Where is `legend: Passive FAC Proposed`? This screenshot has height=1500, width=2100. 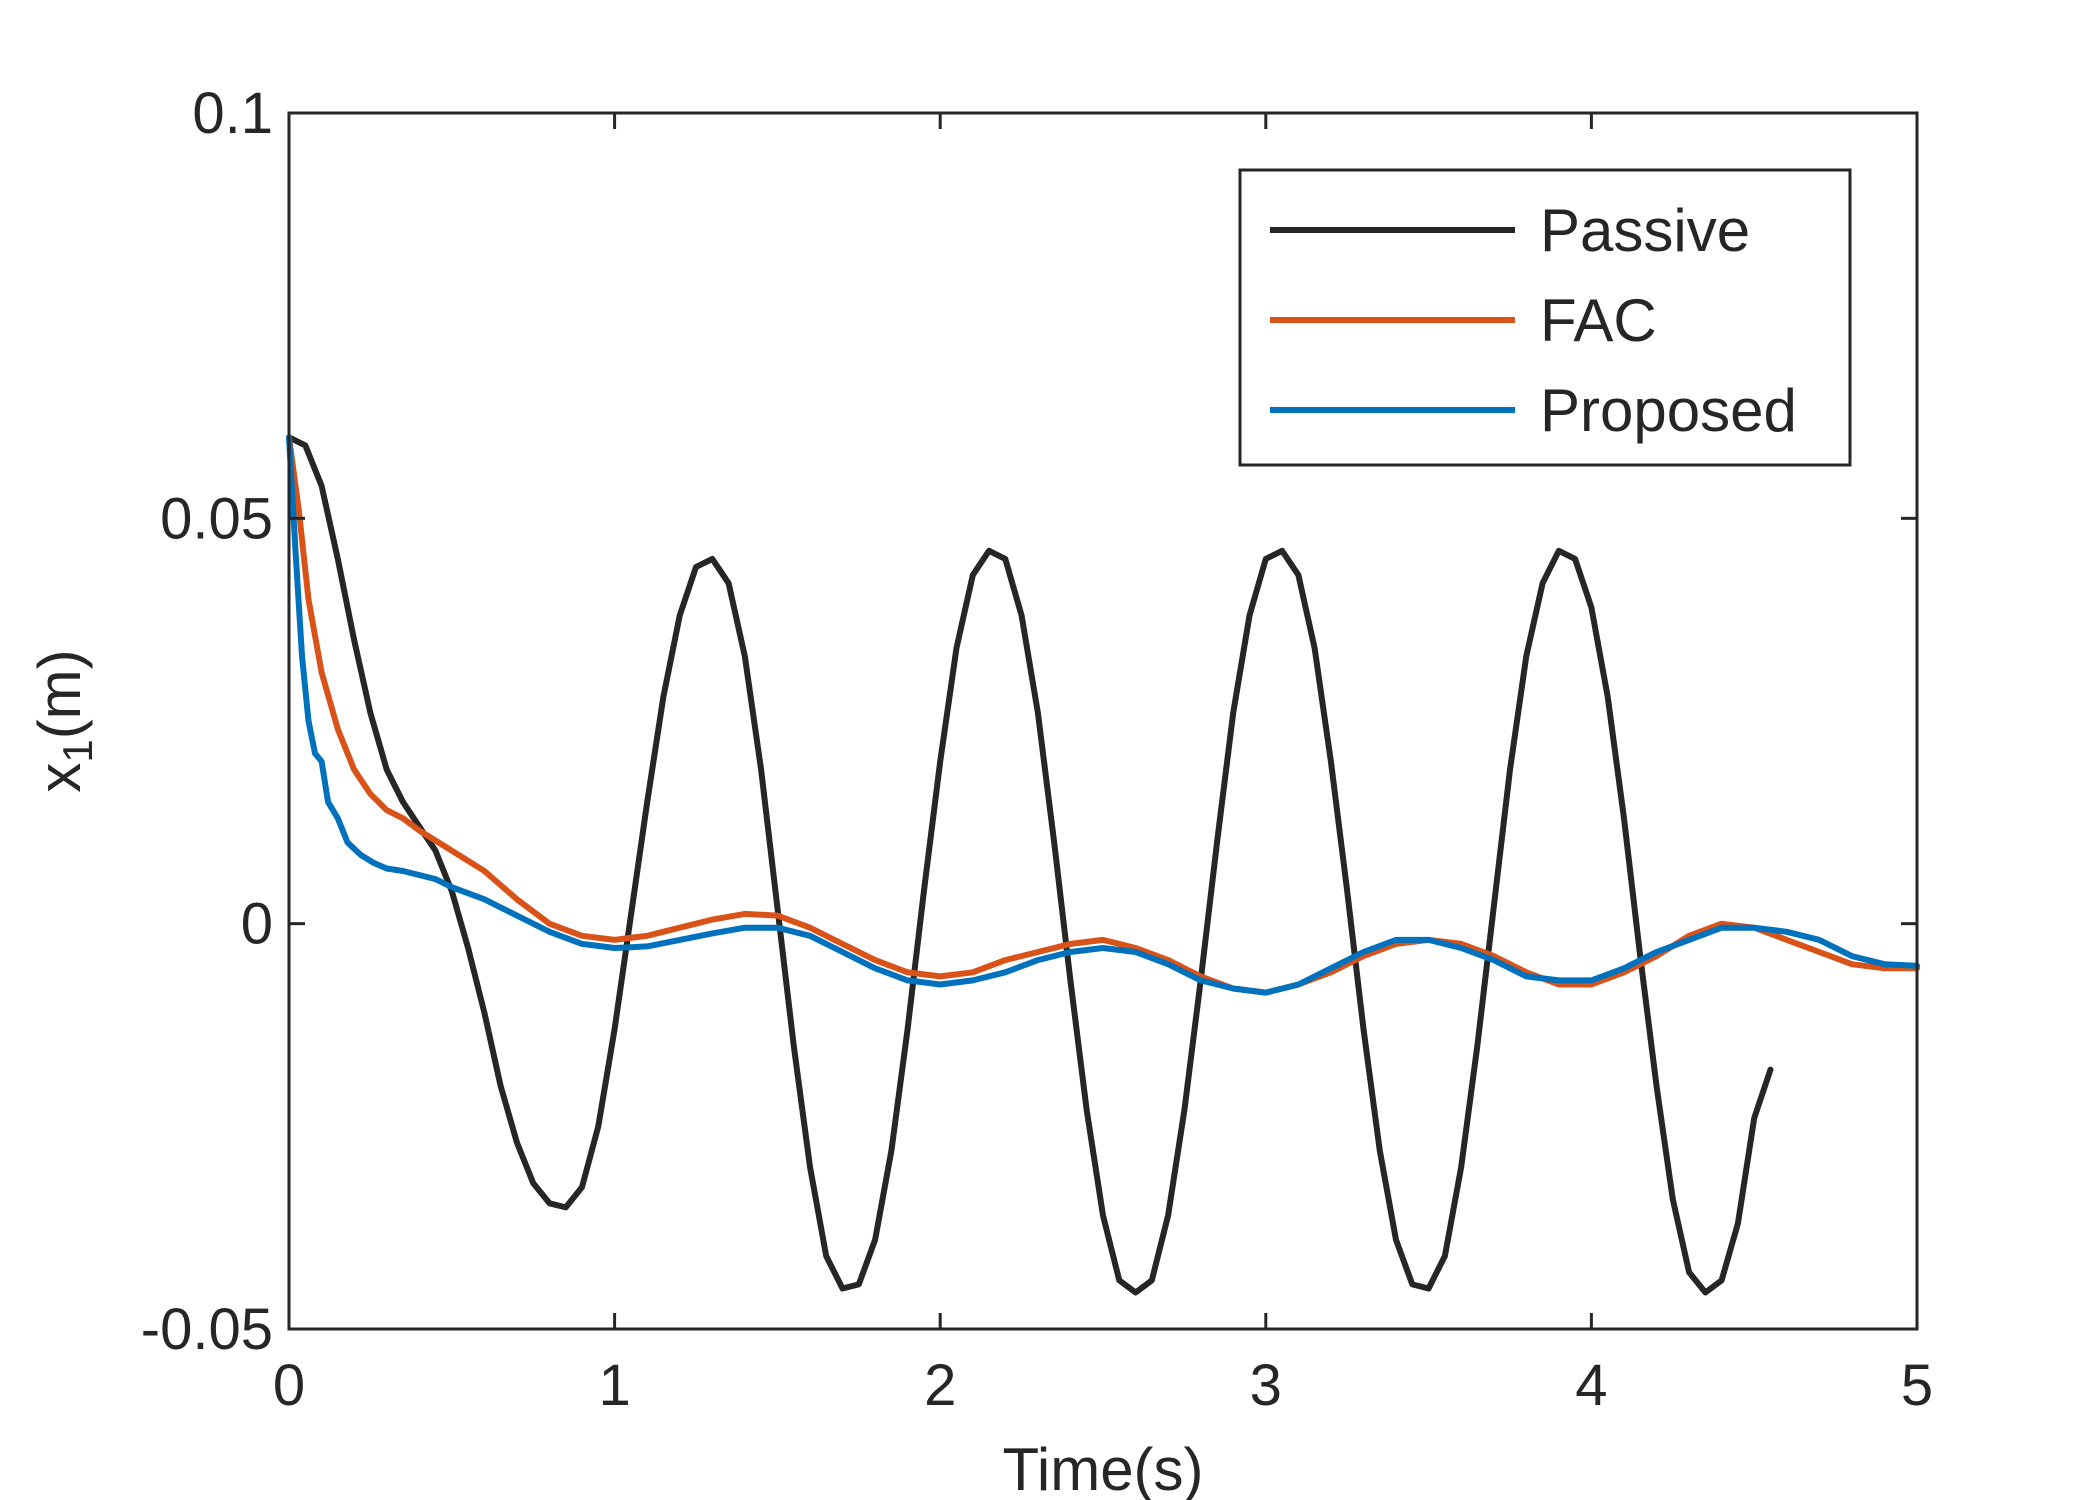 legend: Passive FAC Proposed is located at coordinates (1545, 317).